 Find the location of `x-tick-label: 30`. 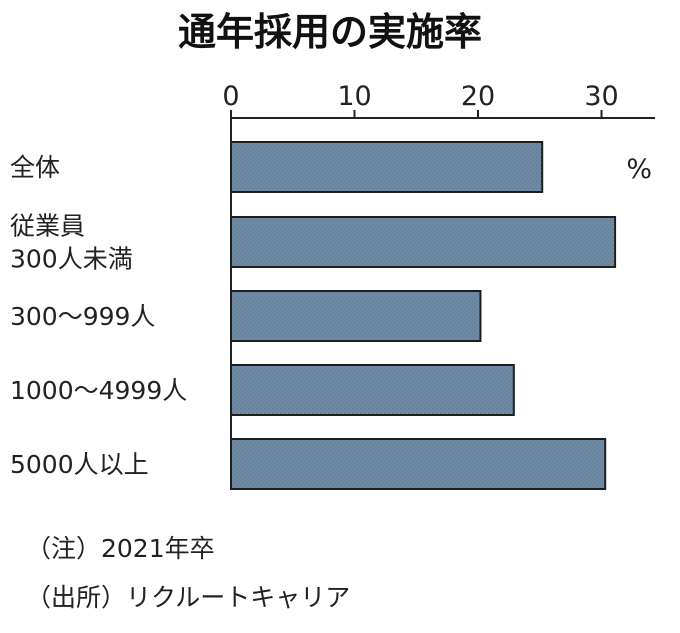

x-tick-label: 30 is located at coordinates (601, 96).